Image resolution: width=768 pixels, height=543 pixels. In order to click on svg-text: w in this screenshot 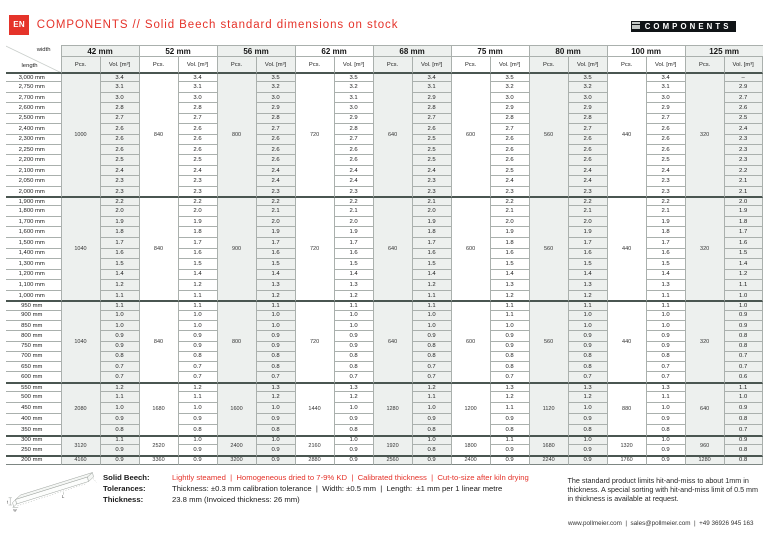, I will do `click(15, 509)`.